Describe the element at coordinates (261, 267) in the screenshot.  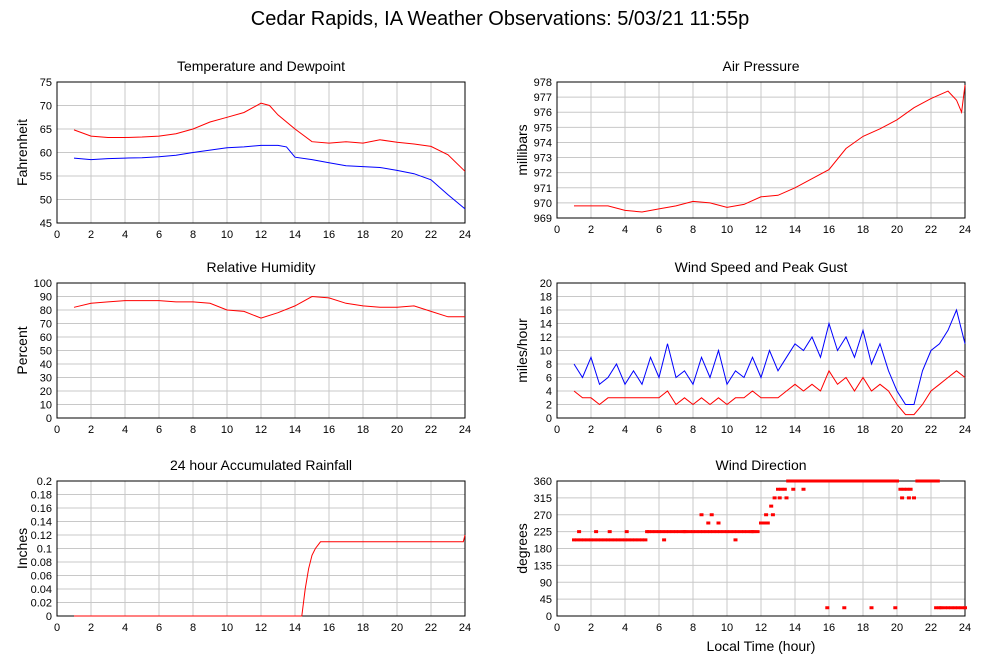
I see `chart-title: Relative Humidity` at that location.